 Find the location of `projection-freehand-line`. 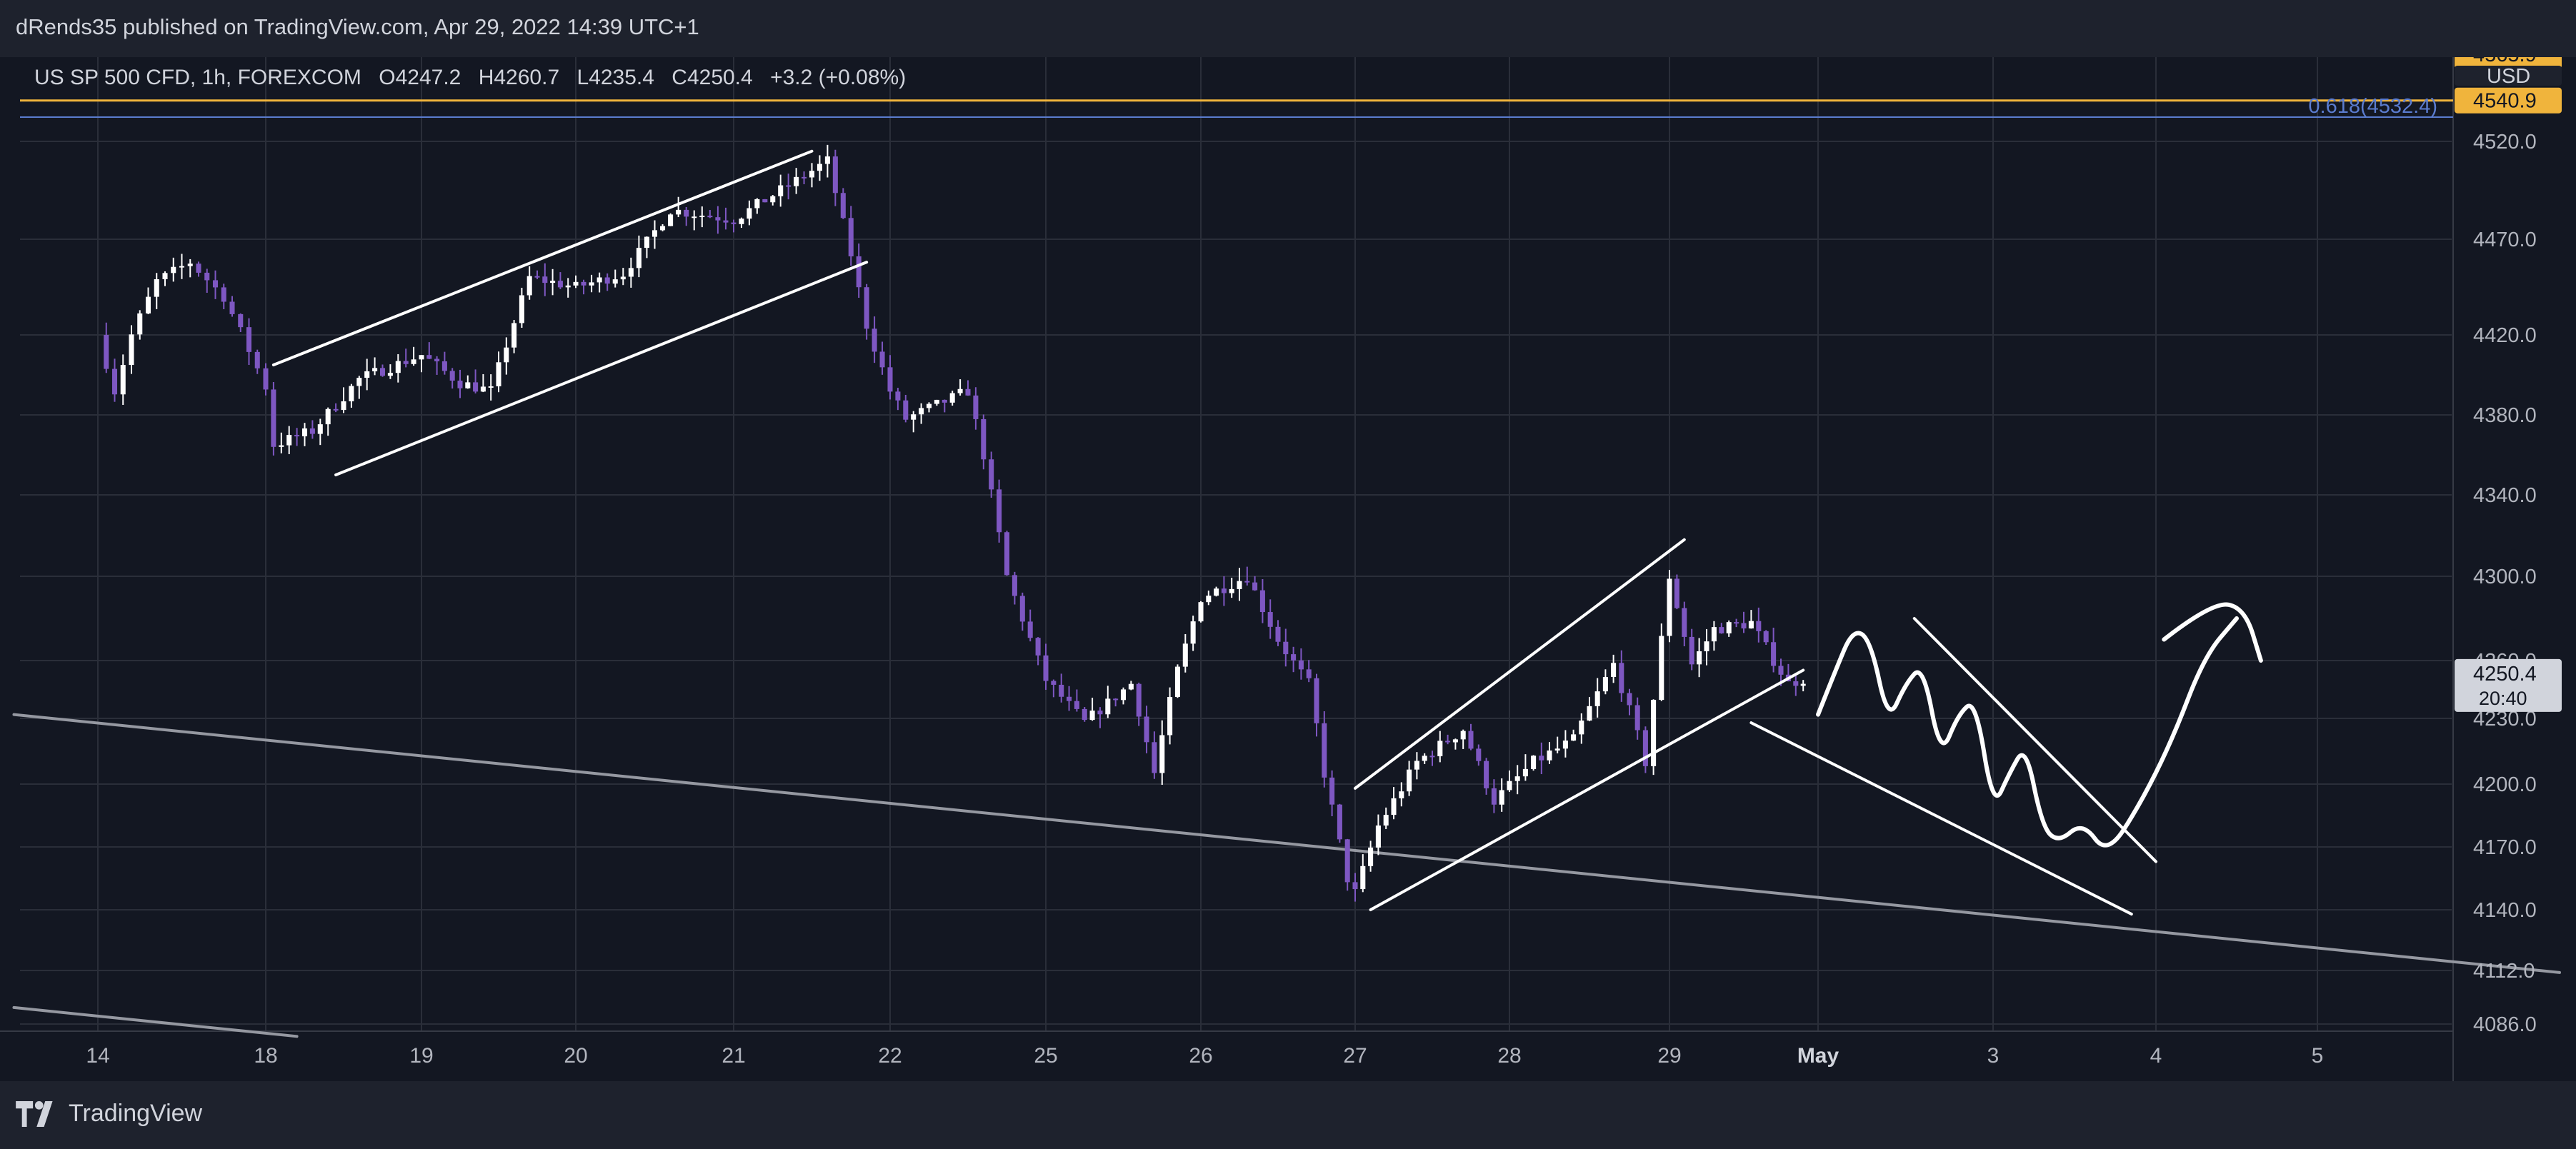

projection-freehand-line is located at coordinates (2028, 732).